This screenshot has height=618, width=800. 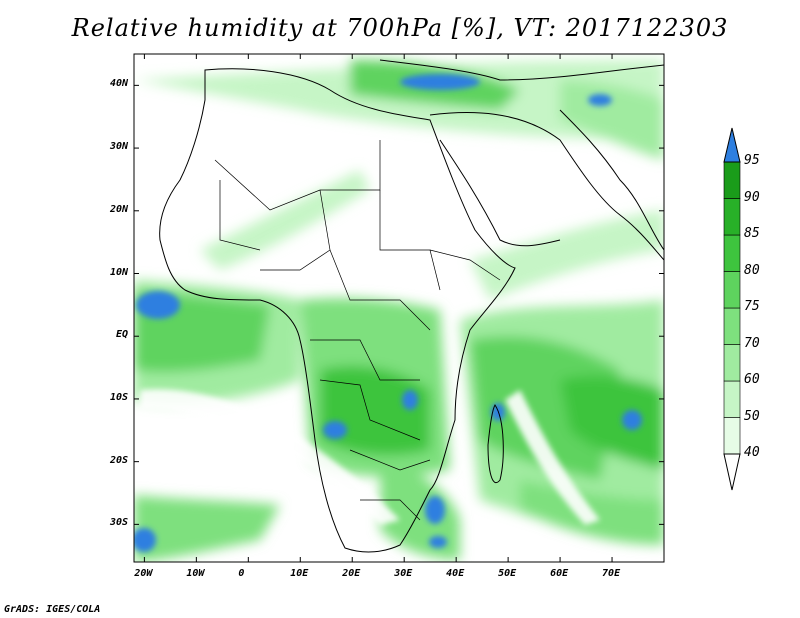 What do you see at coordinates (752, 270) in the screenshot?
I see `colorbar-level-label: 80` at bounding box center [752, 270].